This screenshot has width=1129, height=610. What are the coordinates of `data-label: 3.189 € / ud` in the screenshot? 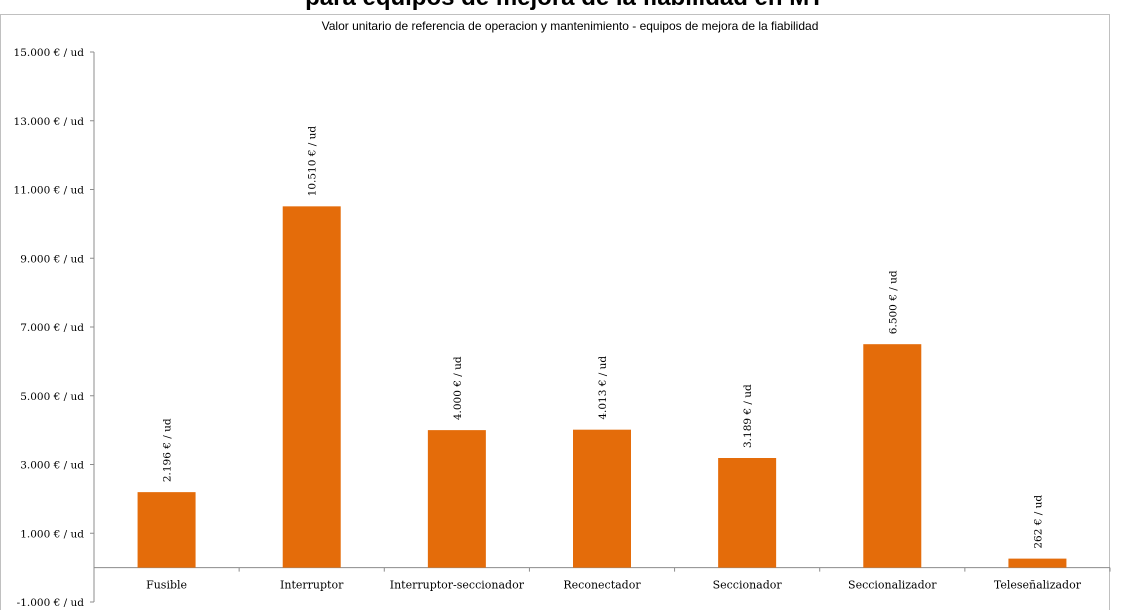 It's located at (748, 416).